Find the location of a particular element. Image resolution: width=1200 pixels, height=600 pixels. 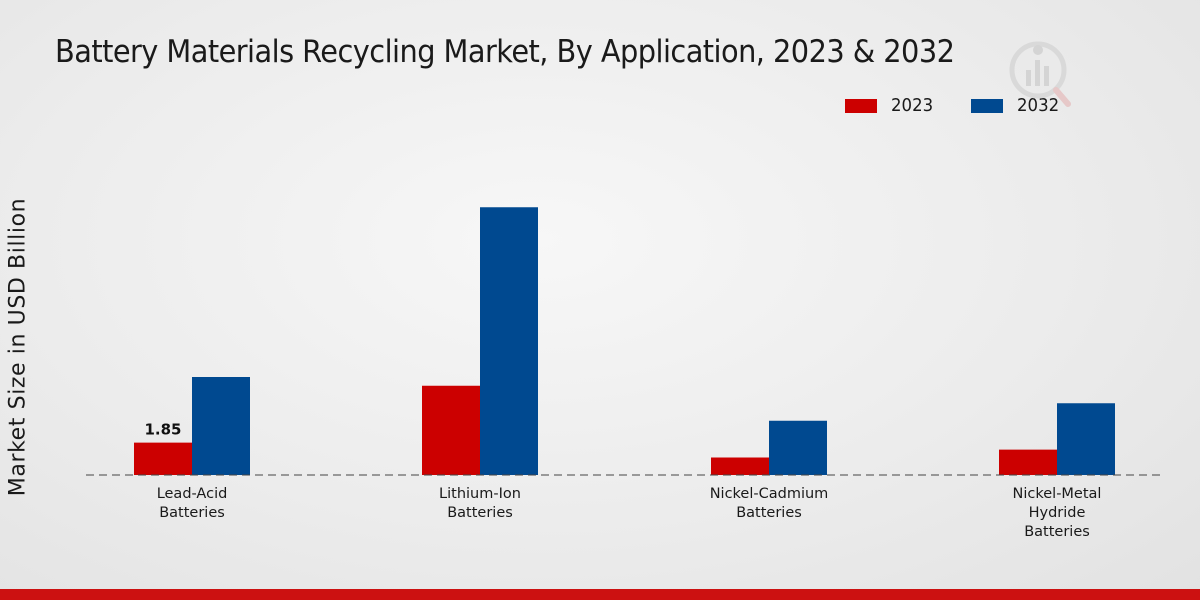

legend-item-2023: 2023 is located at coordinates (891, 105).